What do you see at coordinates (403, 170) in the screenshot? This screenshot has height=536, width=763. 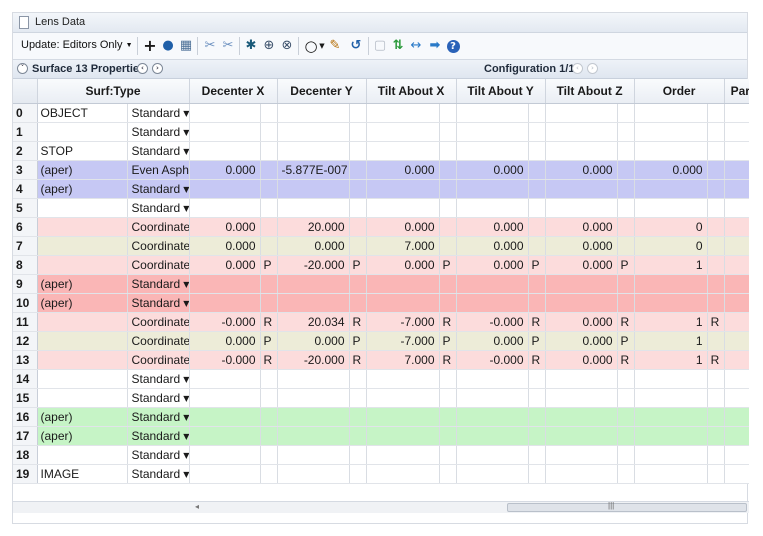 I see `tilt-x-cell: 0.000` at bounding box center [403, 170].